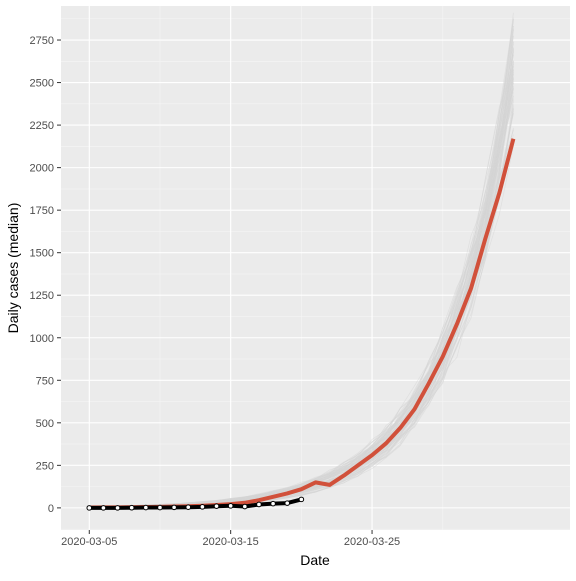  I want to click on y-tick-label: 2750, so click(42, 41).